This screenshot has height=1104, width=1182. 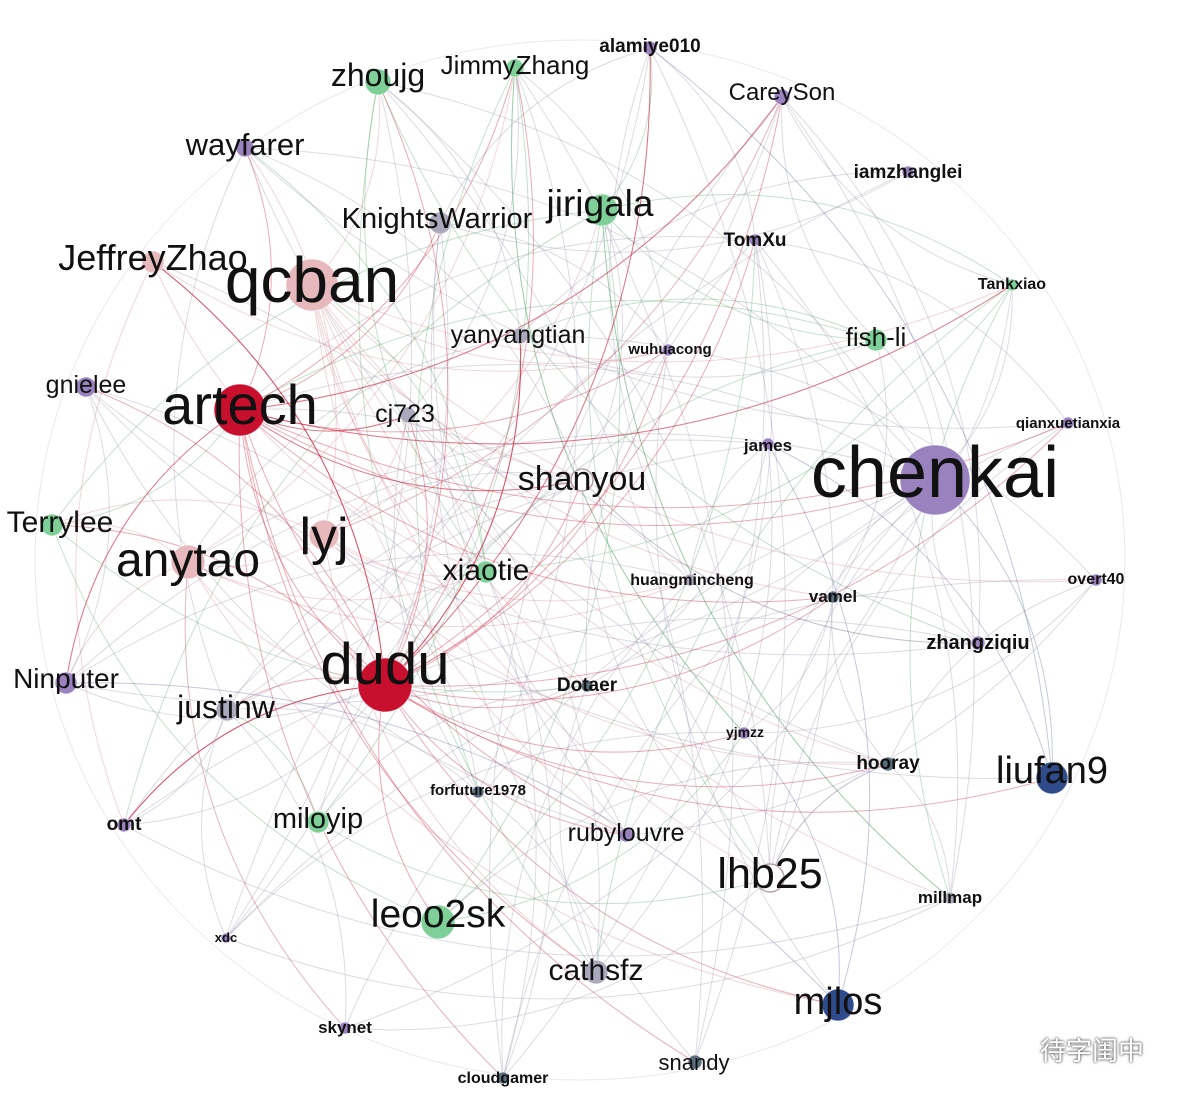 What do you see at coordinates (782, 92) in the screenshot?
I see `node-label-CareySon: CareySon` at bounding box center [782, 92].